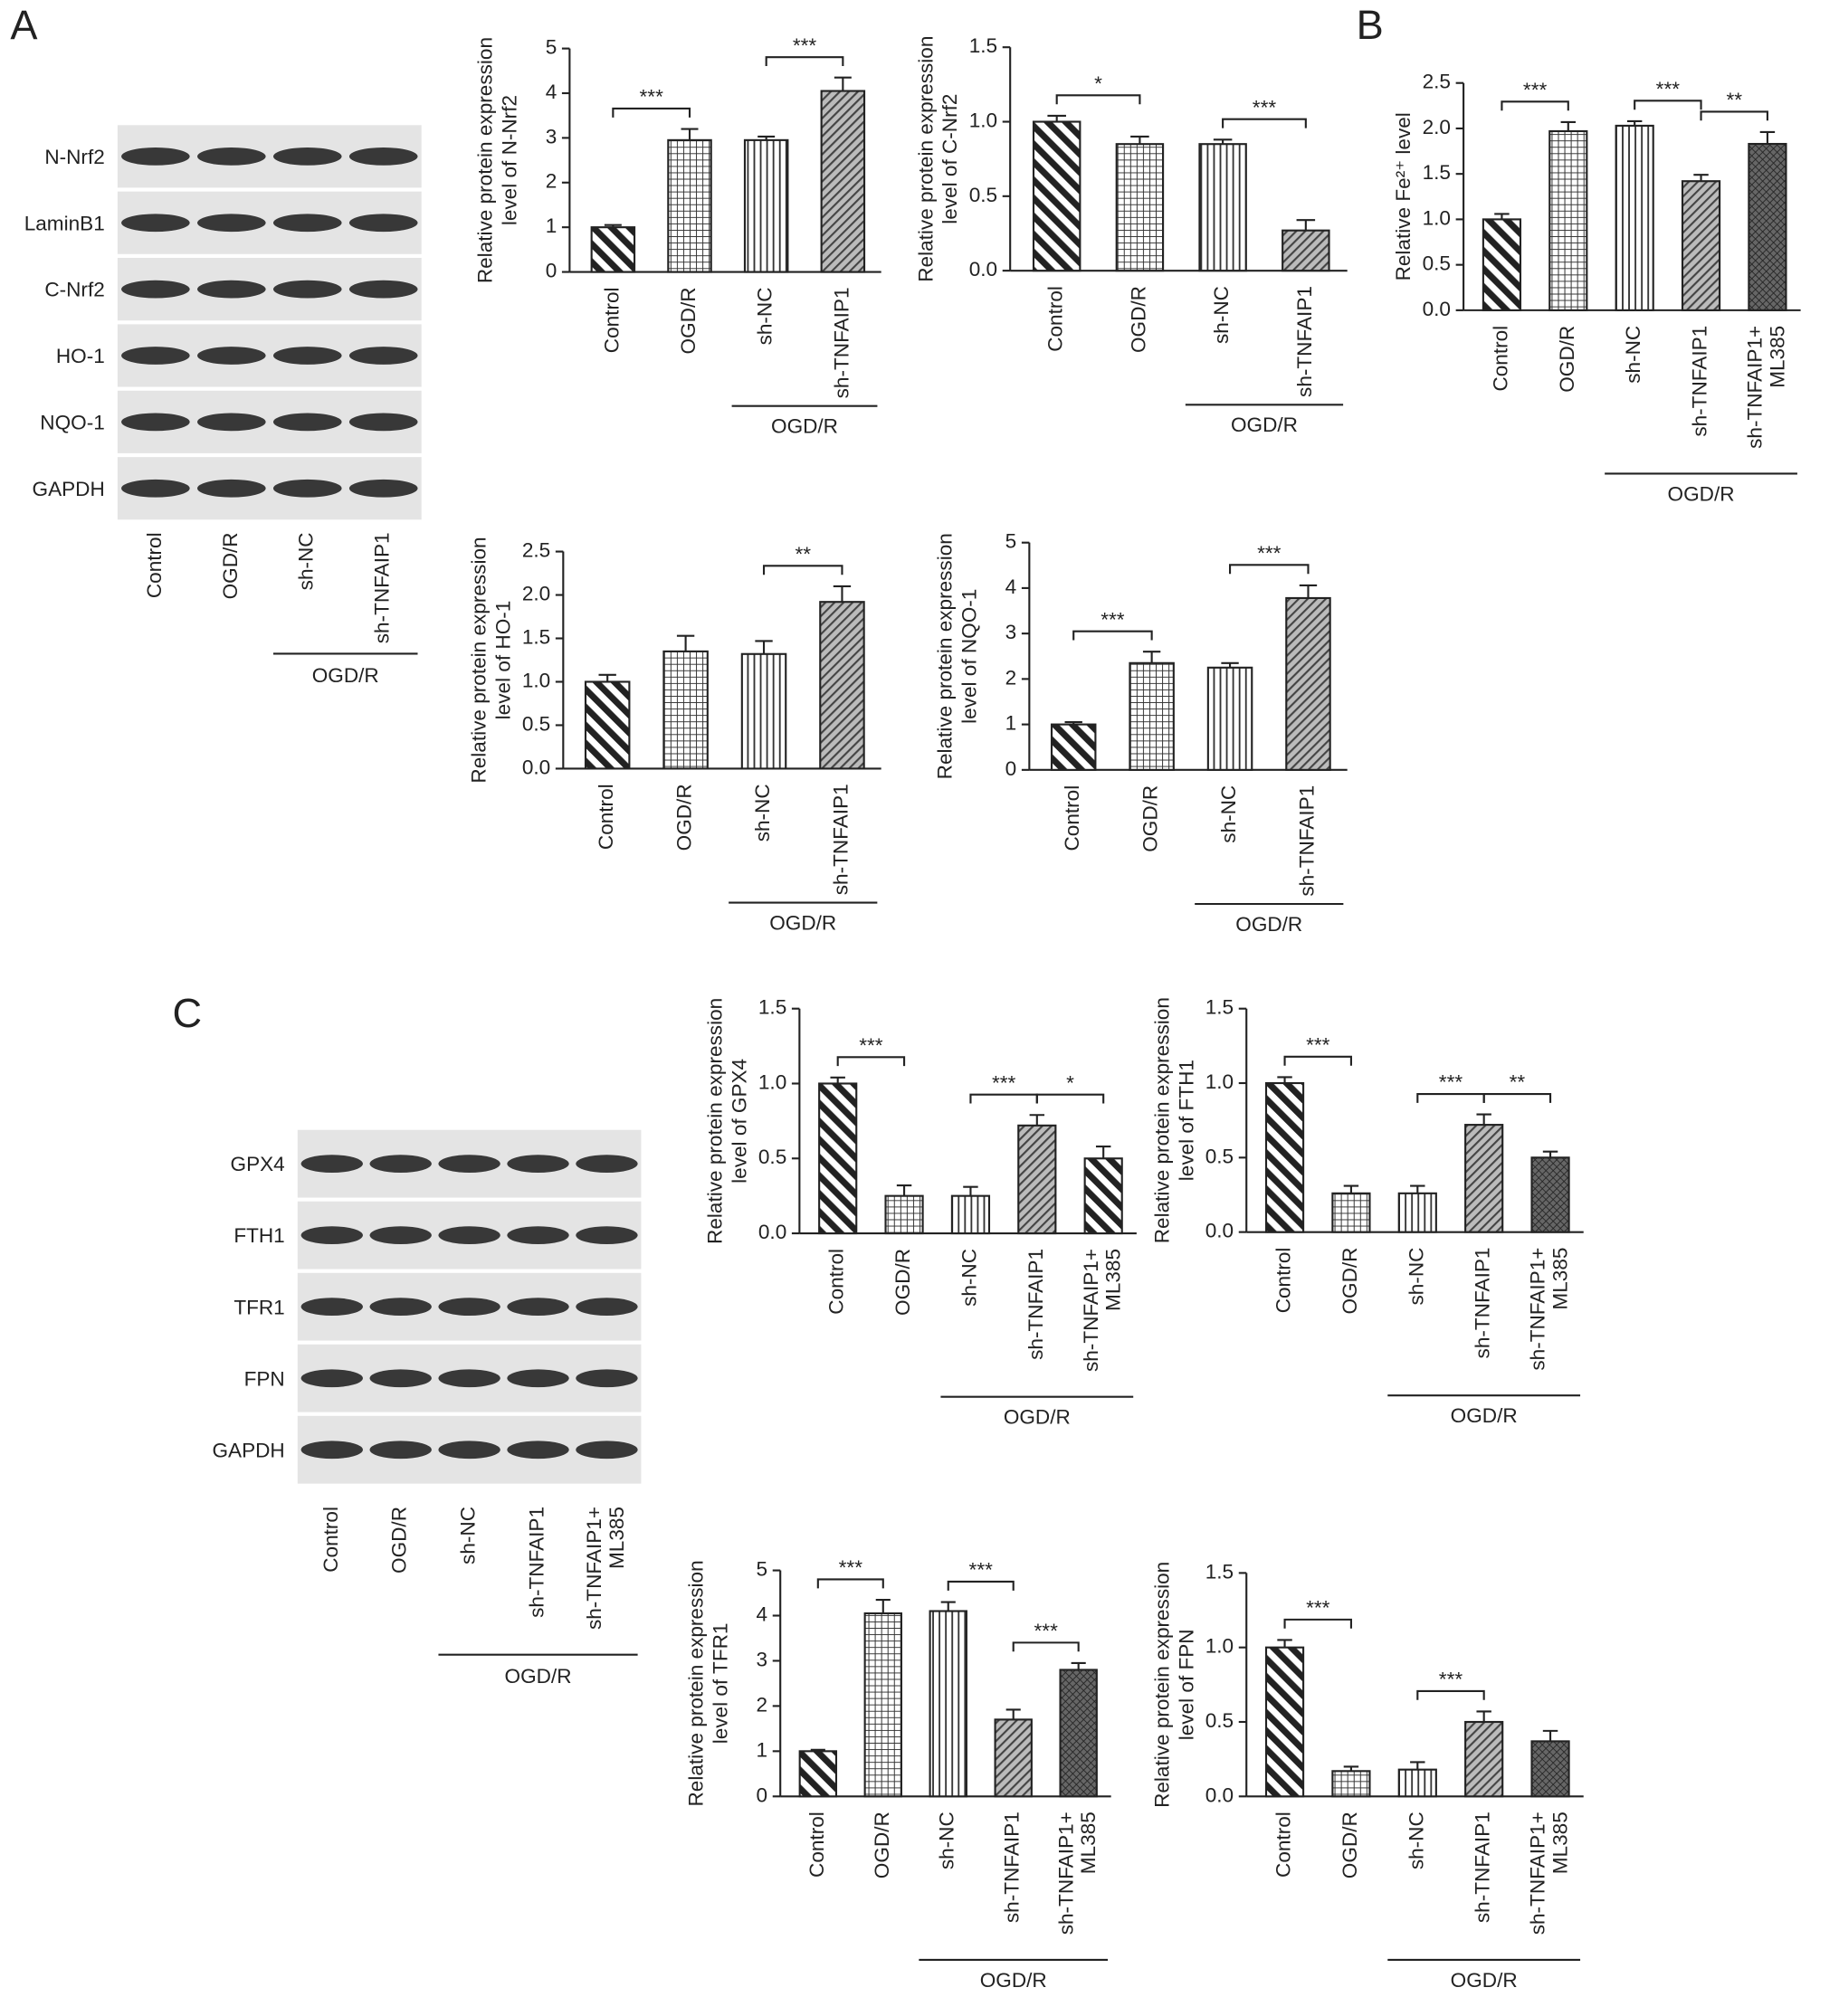 This screenshot has height=2016, width=1839. I want to click on blot-label: C-Nrf2, so click(74, 290).